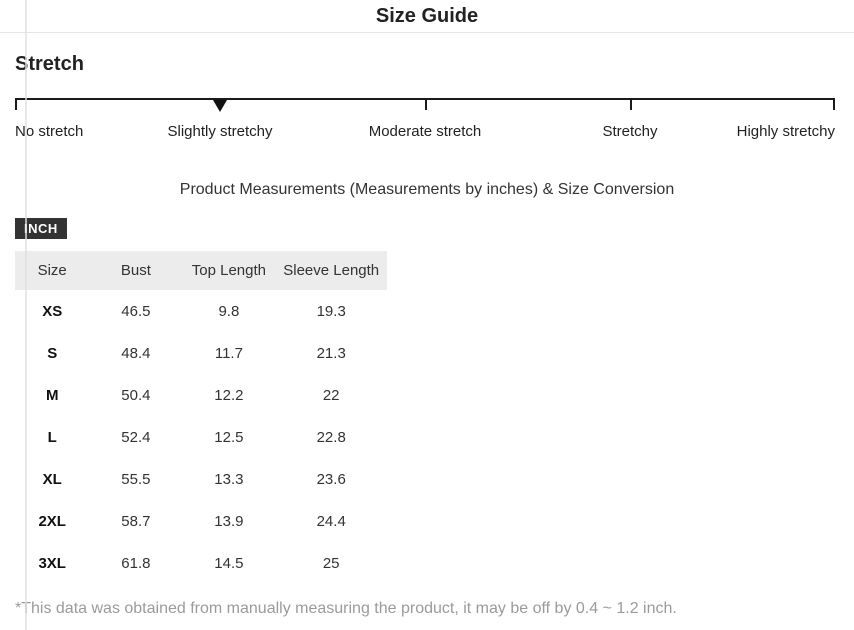  Describe the element at coordinates (331, 395) in the screenshot. I see `sleeve-length-value: 22` at that location.